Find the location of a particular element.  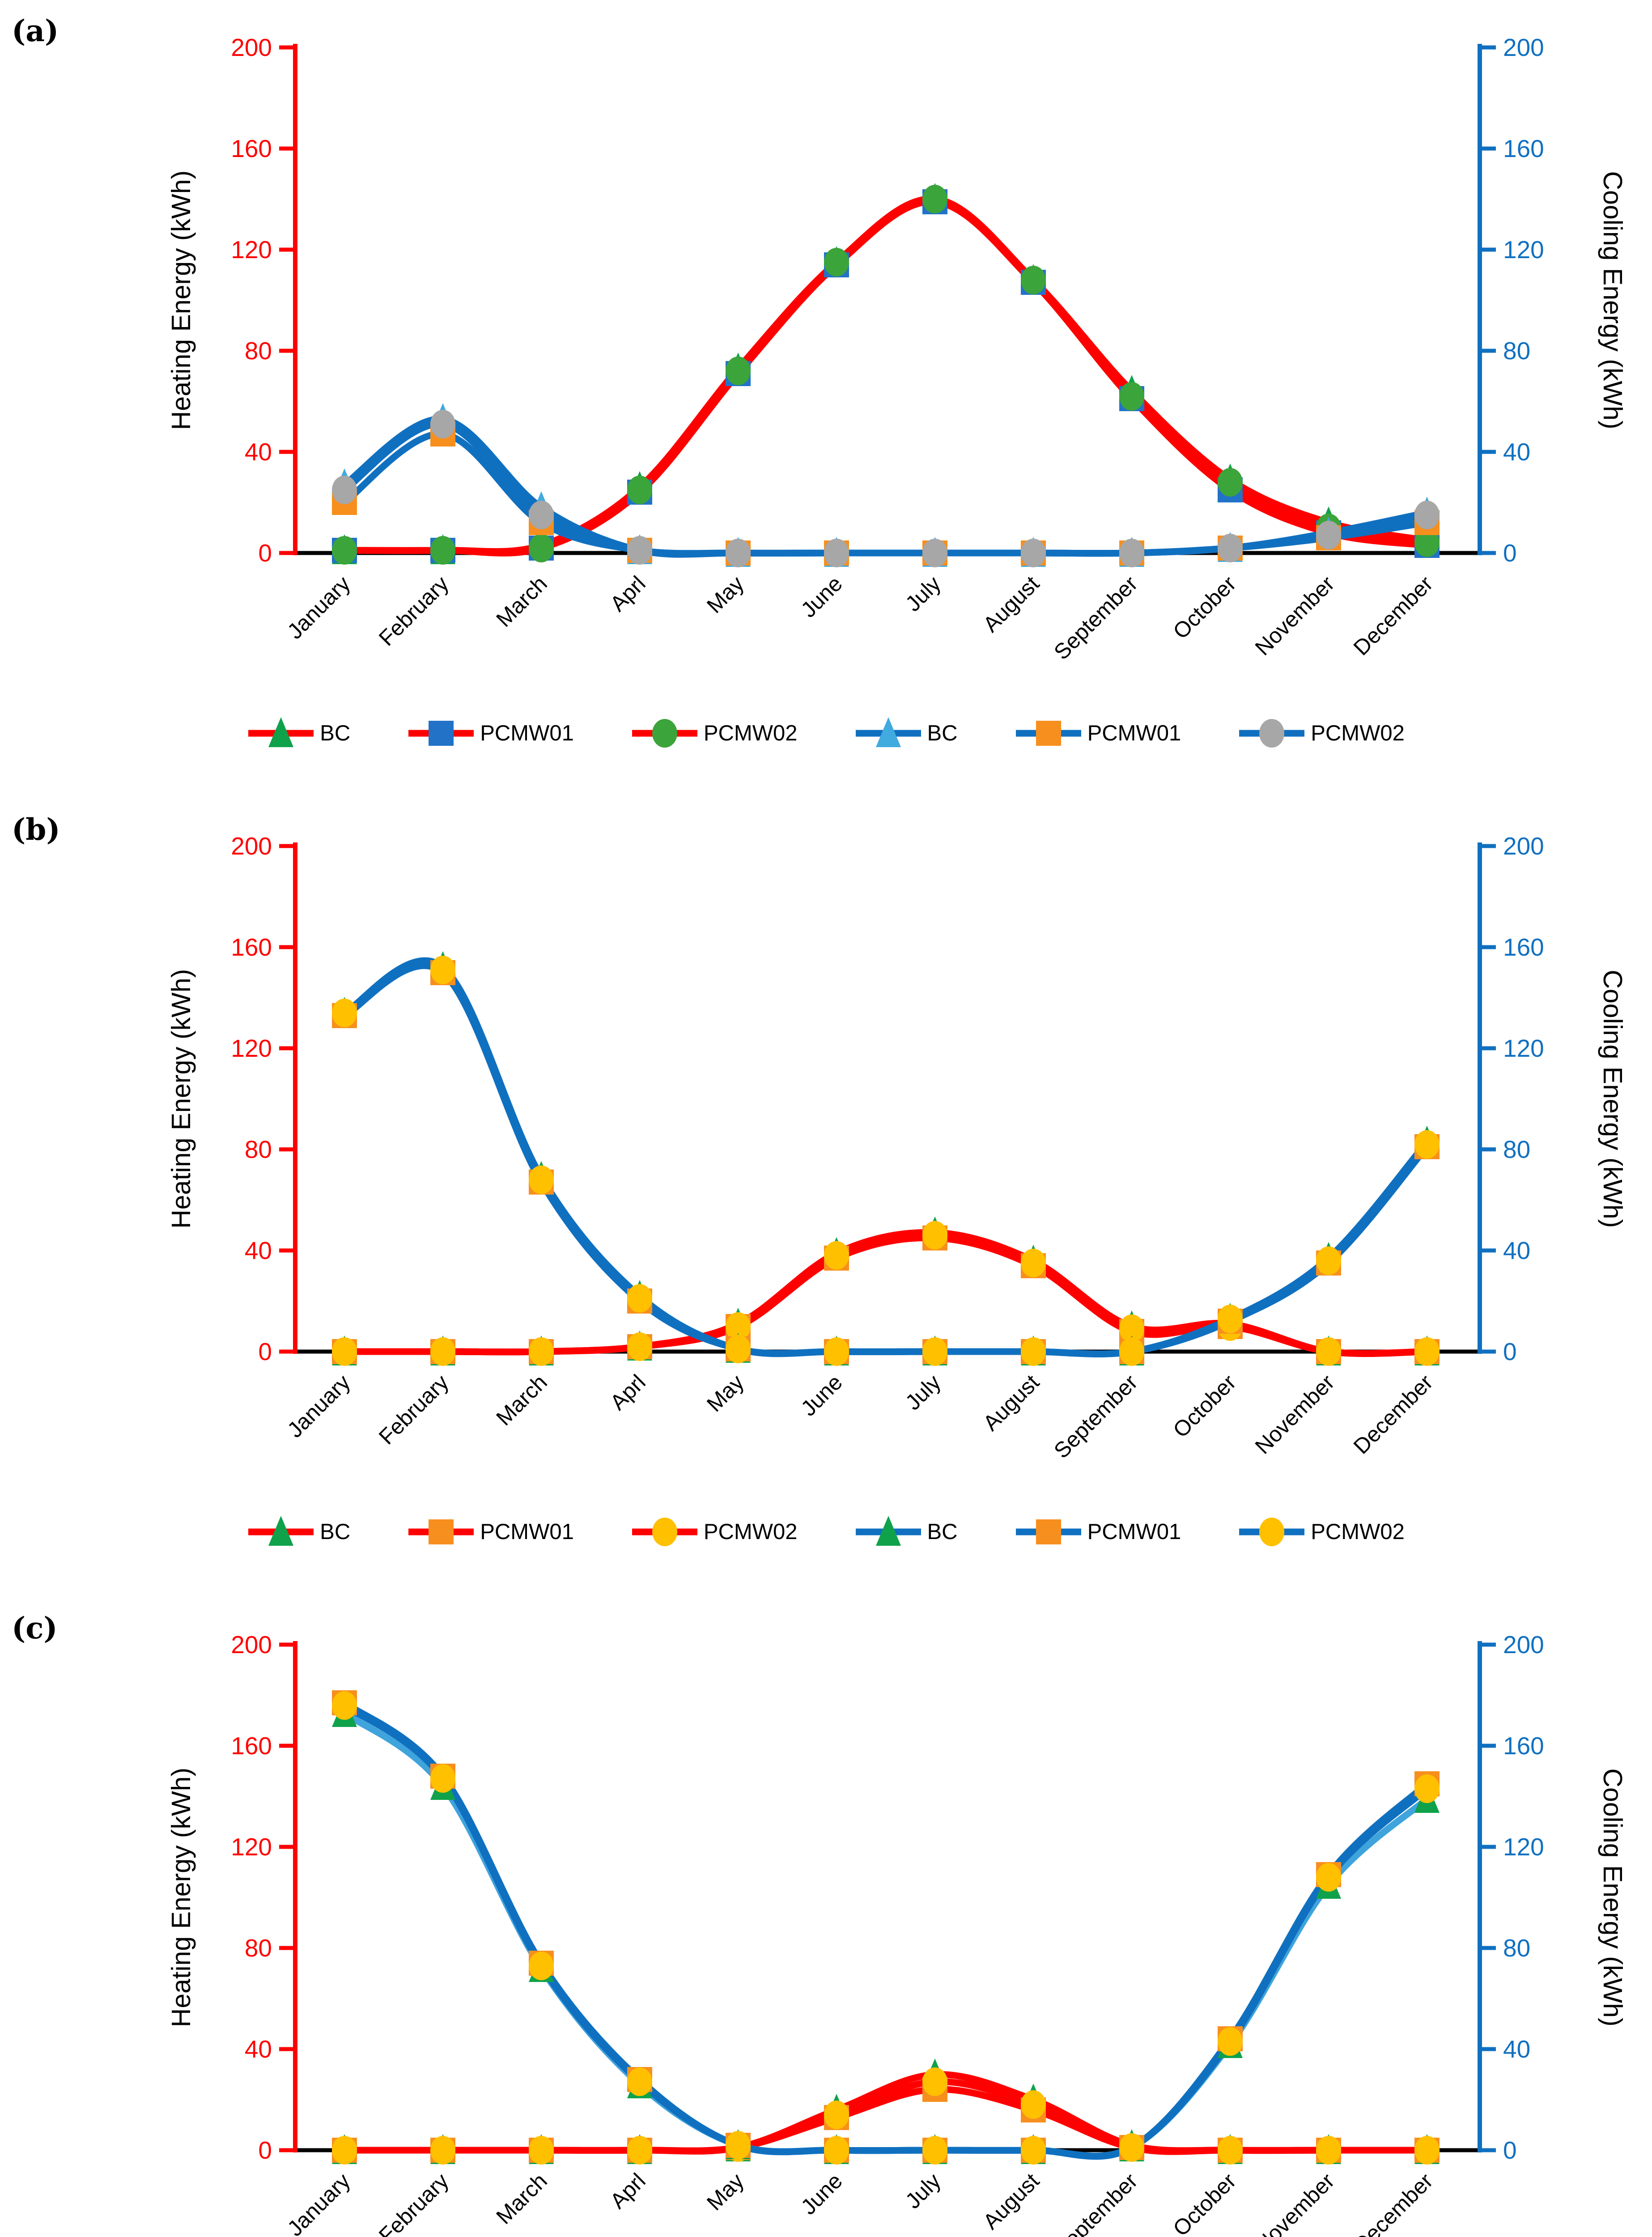

panel-letter-a: (a) is located at coordinates (35, 30).